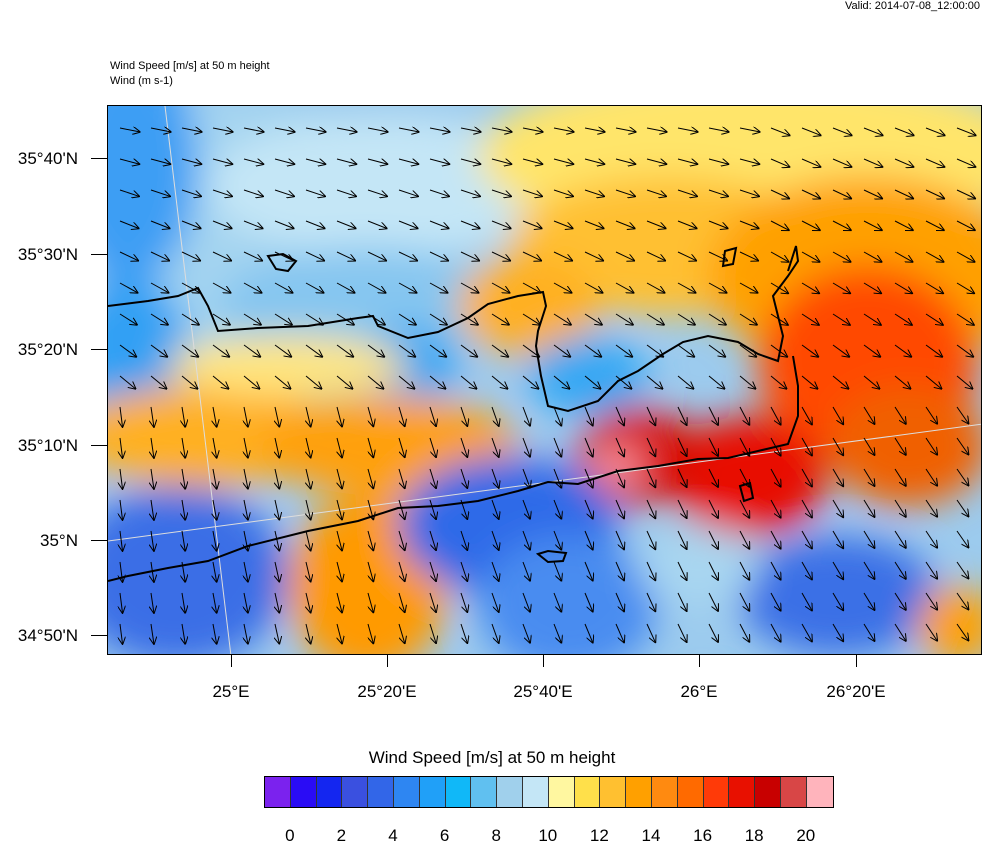 The height and width of the screenshot is (846, 984). I want to click on lat-tick, so click(99, 158).